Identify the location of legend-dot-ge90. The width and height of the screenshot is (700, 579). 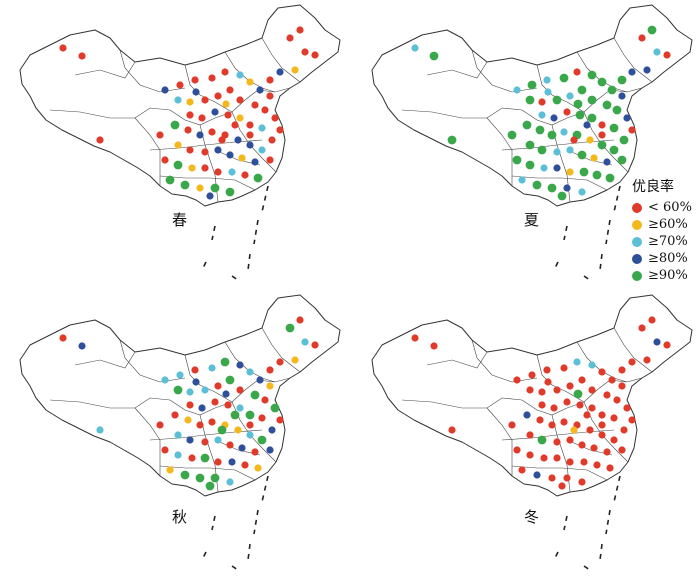
(637, 275).